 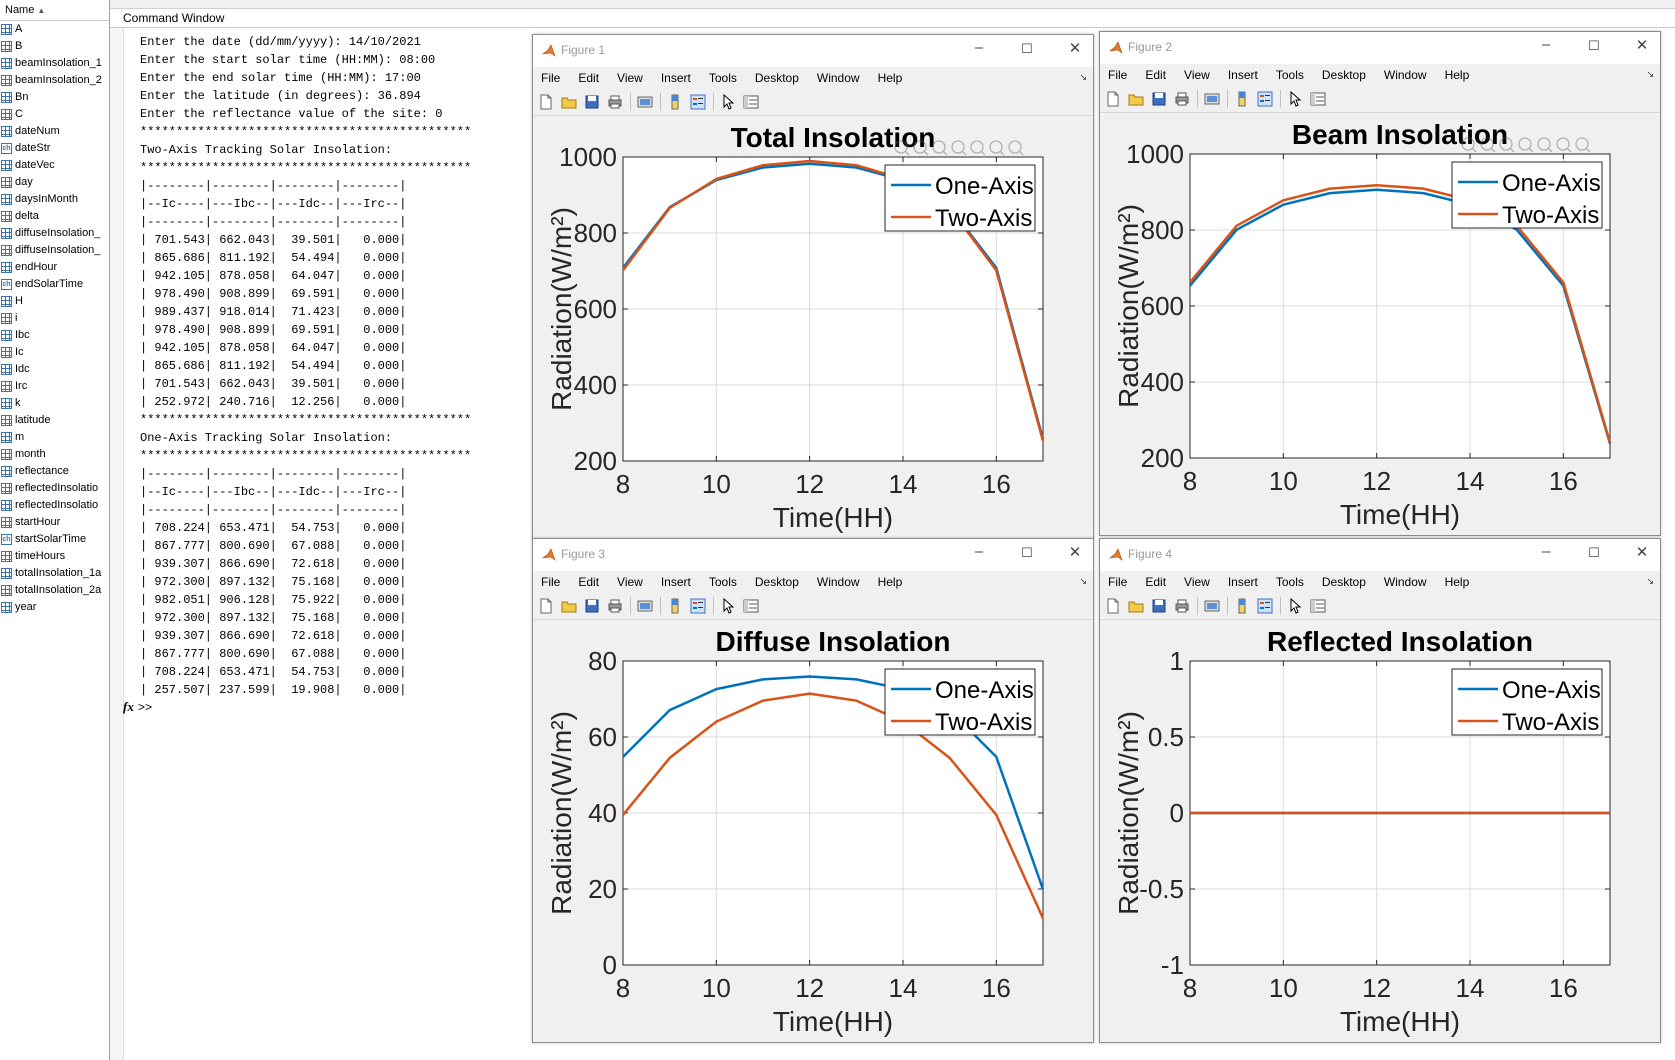 I want to click on workspace-variable-row: k, so click(x=54, y=403).